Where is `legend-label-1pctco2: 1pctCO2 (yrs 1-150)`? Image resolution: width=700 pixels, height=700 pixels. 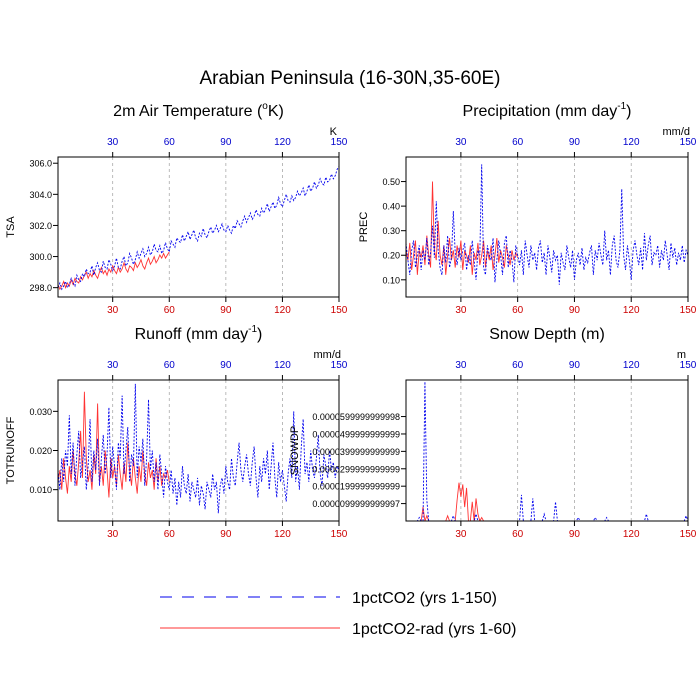
legend-label-1pctco2: 1pctCO2 (yrs 1-150) is located at coordinates (424, 598).